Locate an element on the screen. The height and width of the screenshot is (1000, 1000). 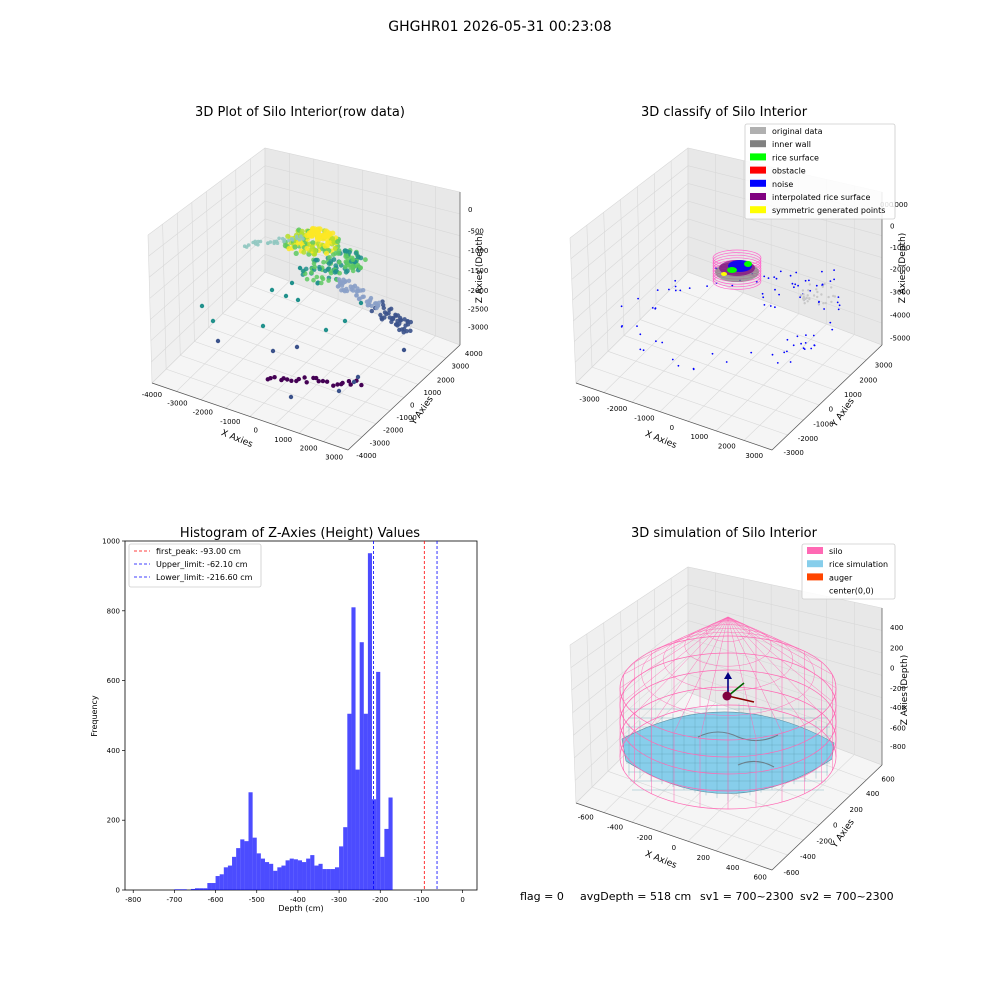
legend-label: Upper_limit: -62.10 cm is located at coordinates (202, 564).